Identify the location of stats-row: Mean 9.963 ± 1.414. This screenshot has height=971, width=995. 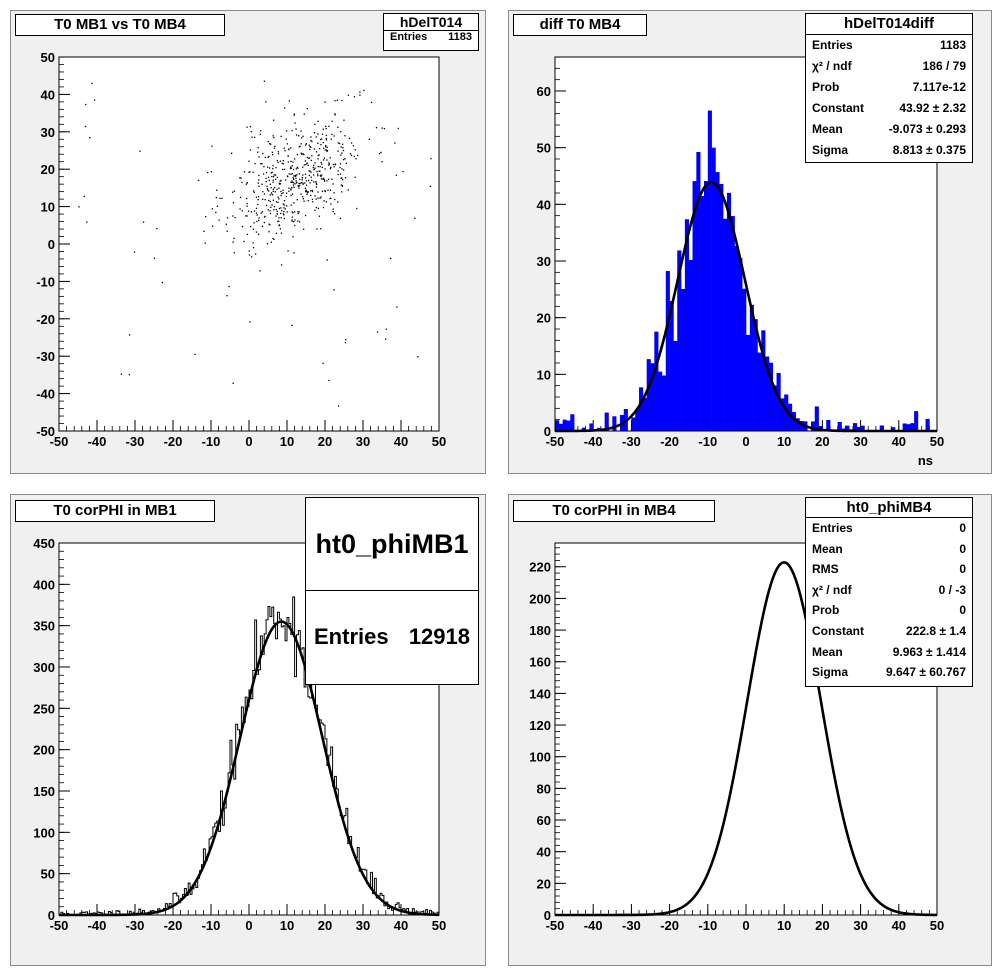
(889, 652).